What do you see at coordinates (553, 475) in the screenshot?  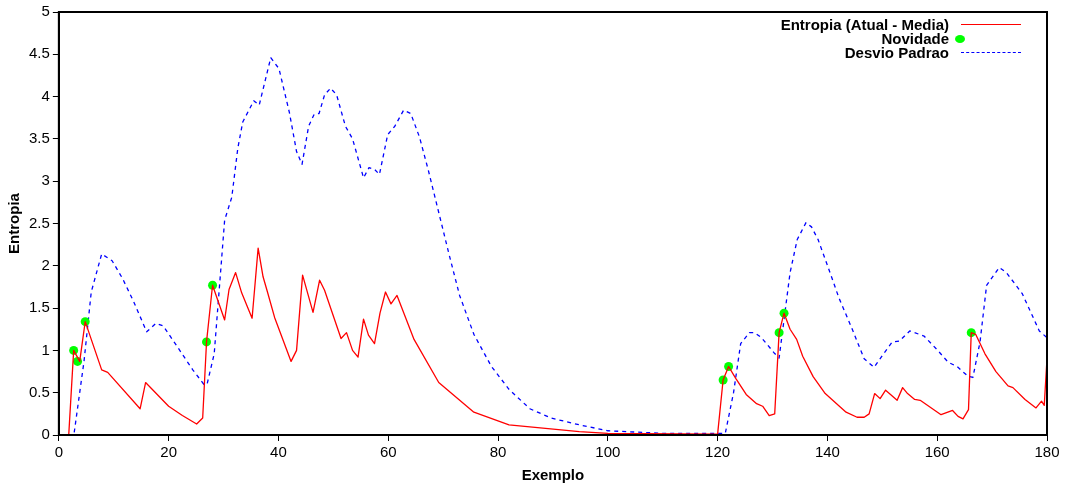 I see `x-axis-title: Exemplo` at bounding box center [553, 475].